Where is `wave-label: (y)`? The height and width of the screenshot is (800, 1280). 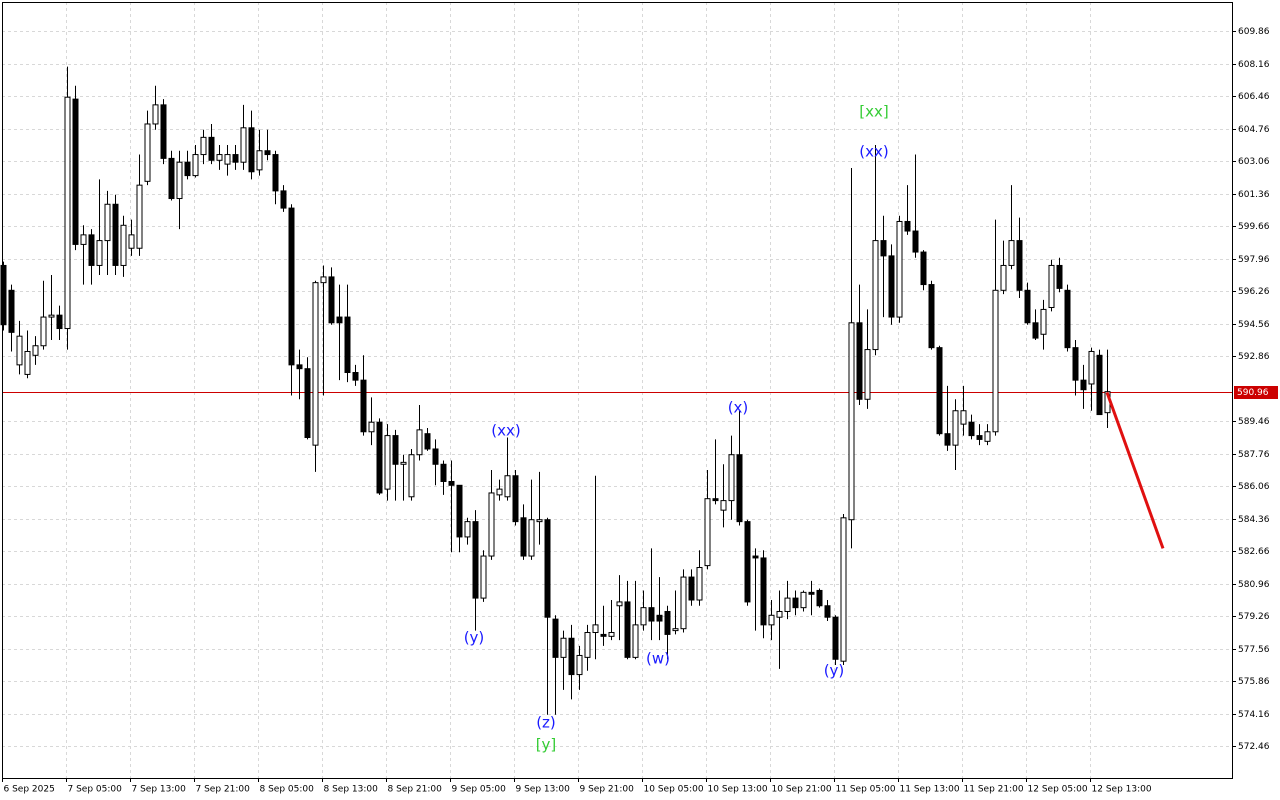 wave-label: (y) is located at coordinates (474, 638).